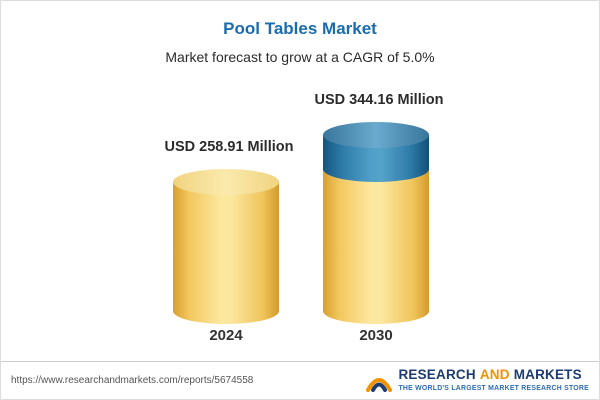 This screenshot has height=400, width=600. I want to click on bar-2030, so click(376, 223).